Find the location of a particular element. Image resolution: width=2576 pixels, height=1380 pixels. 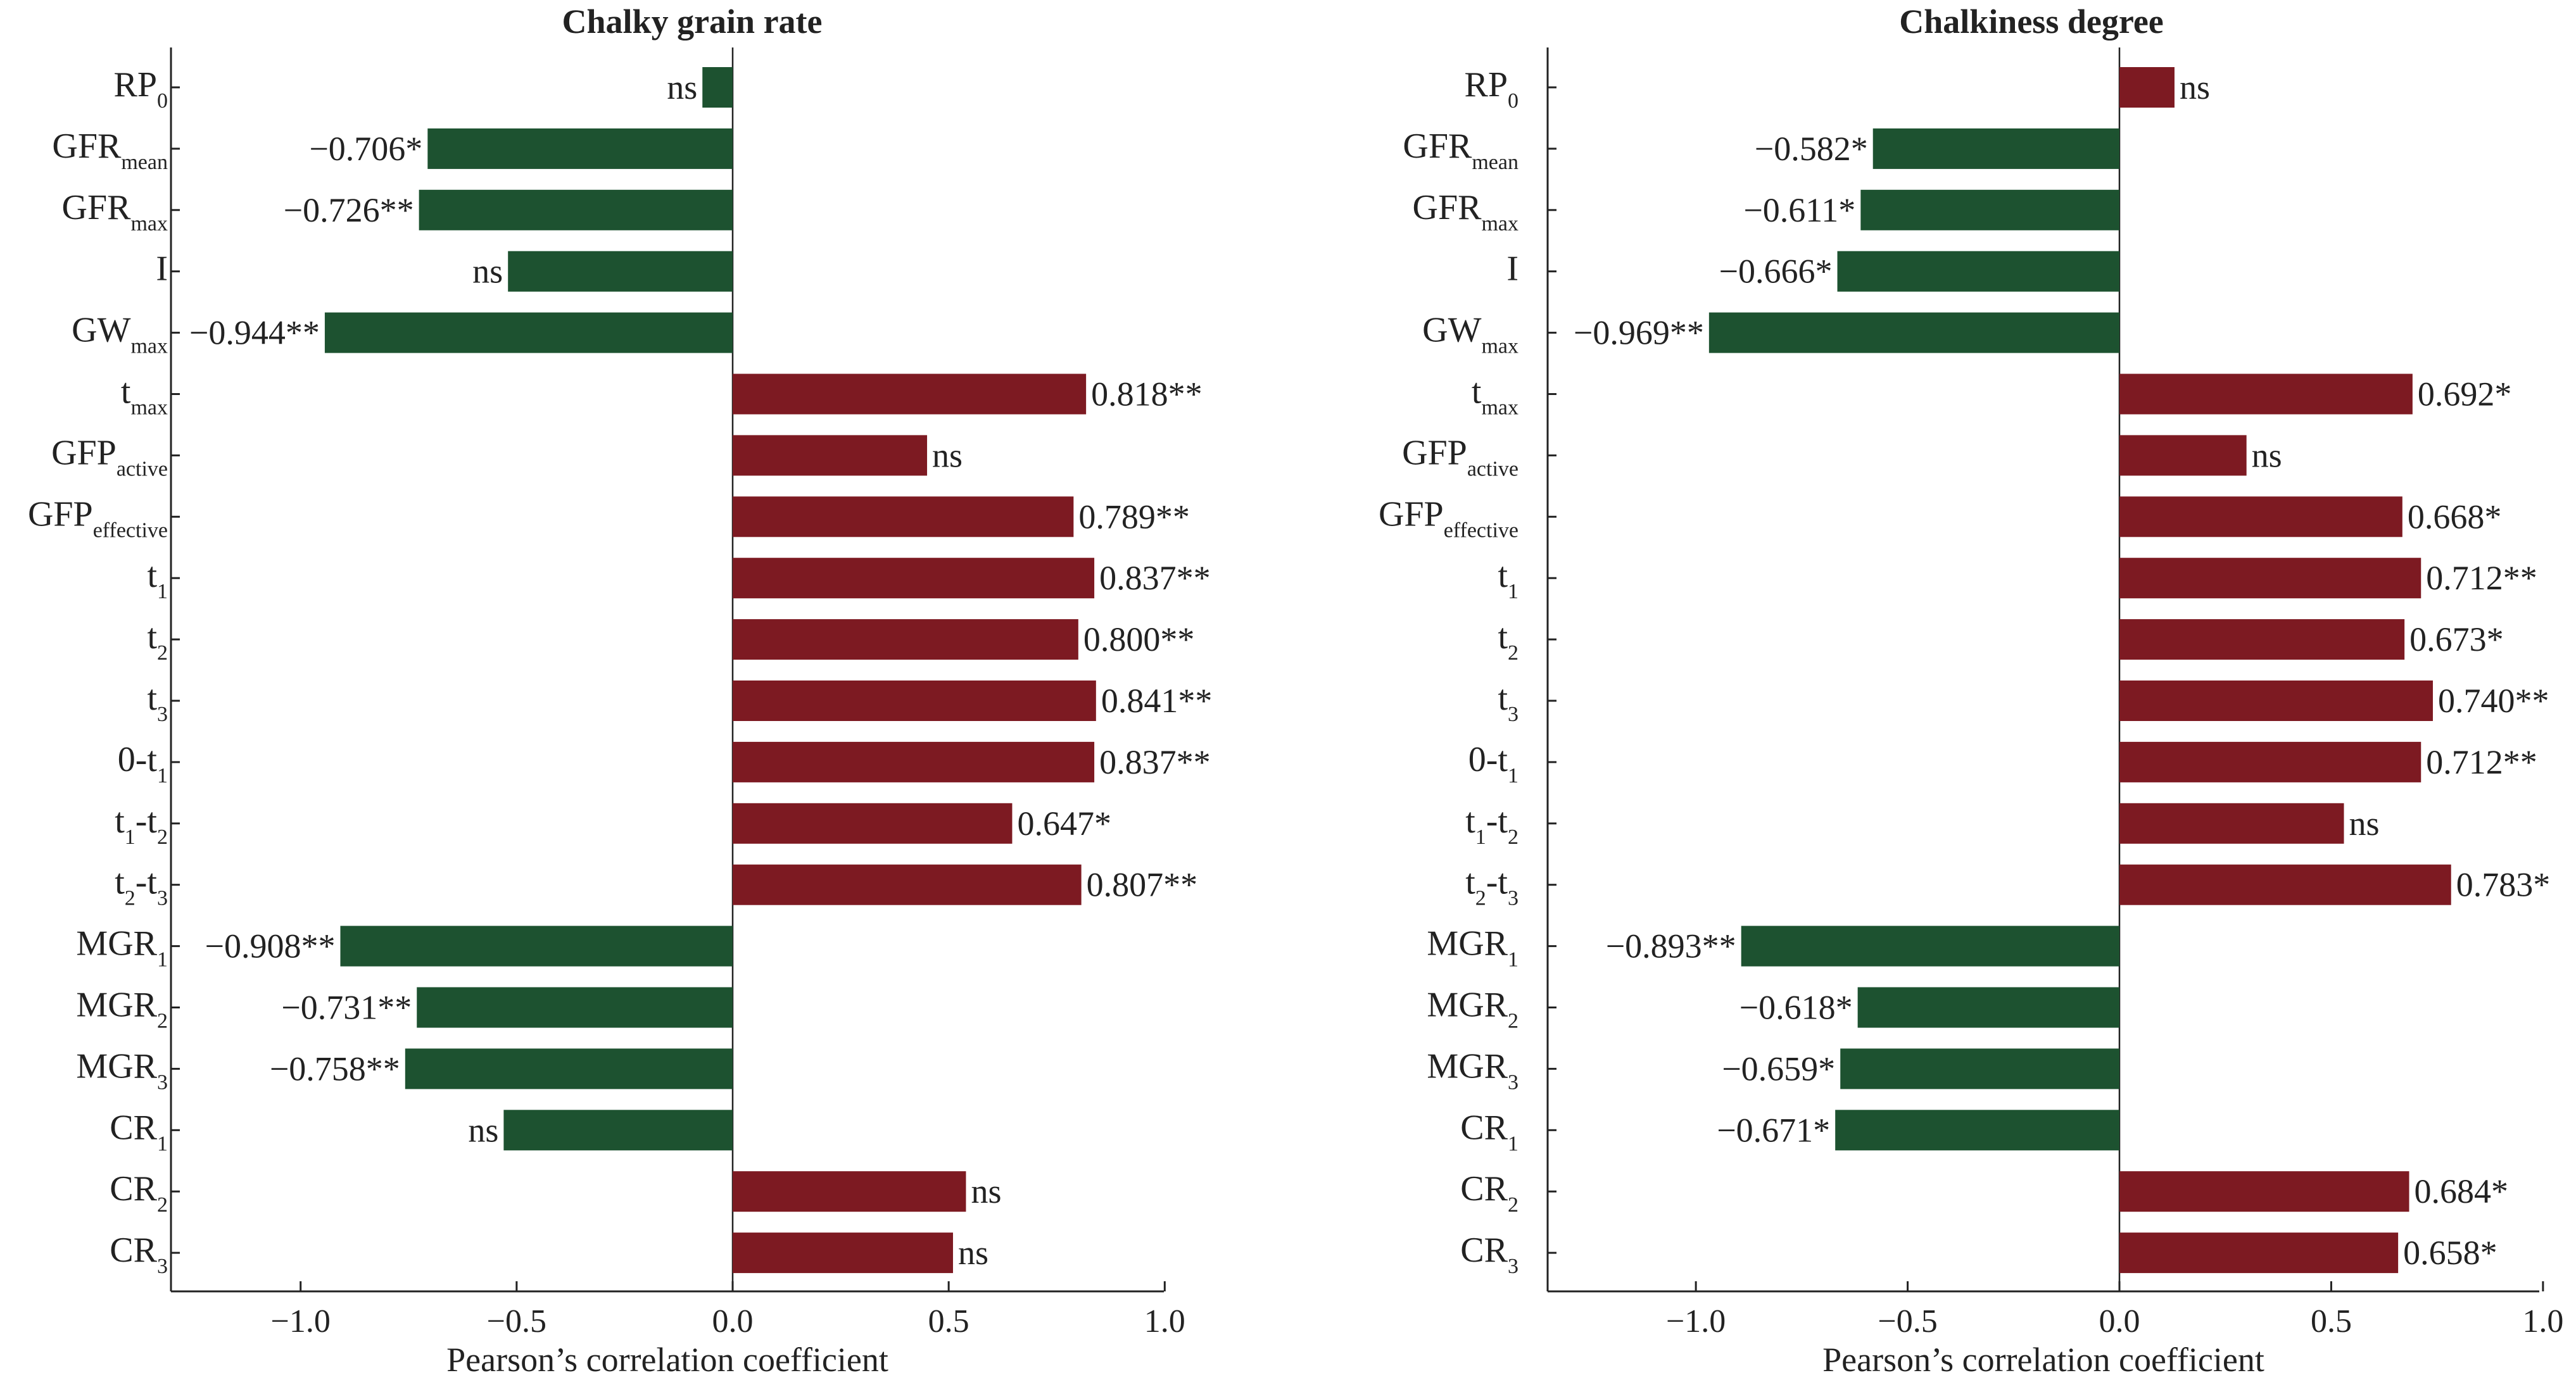

data-label: −0.611* is located at coordinates (1799, 210).